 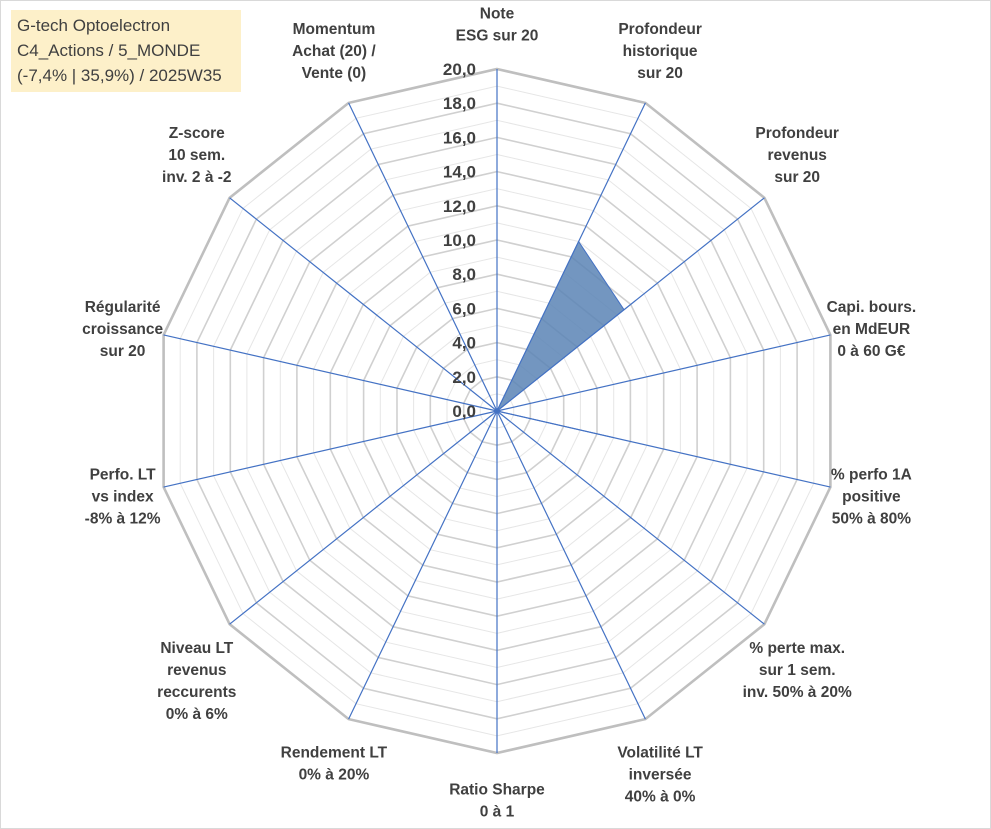 What do you see at coordinates (872, 329) in the screenshot?
I see `axis-label: en MdEUR` at bounding box center [872, 329].